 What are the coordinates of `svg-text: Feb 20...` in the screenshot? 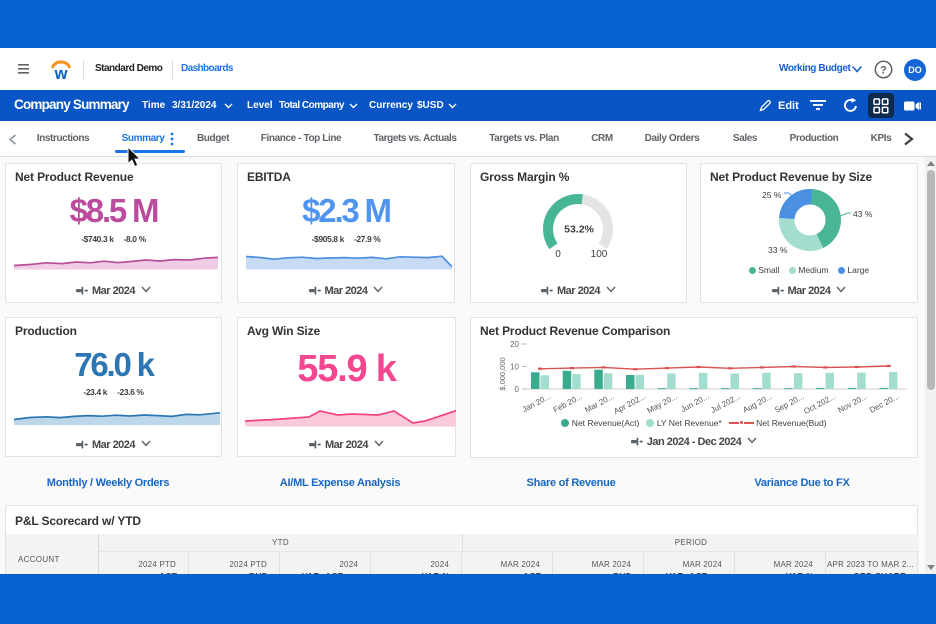 It's located at (568, 403).